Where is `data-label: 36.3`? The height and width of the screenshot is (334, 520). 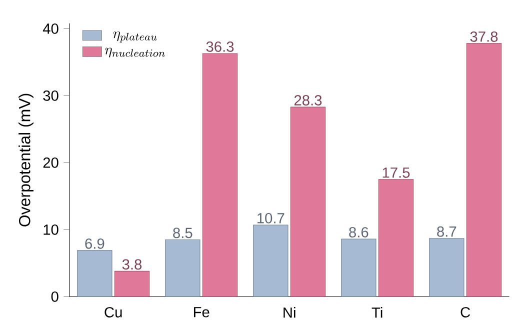 data-label: 36.3 is located at coordinates (220, 47).